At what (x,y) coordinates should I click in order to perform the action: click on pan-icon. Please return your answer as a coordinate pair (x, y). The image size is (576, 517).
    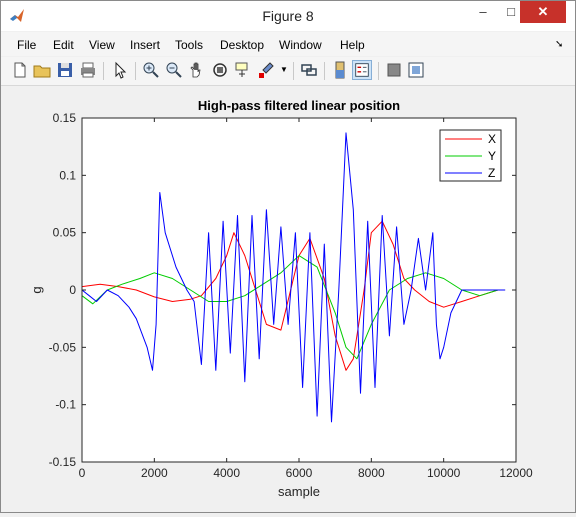
    Looking at the image, I should click on (197, 70).